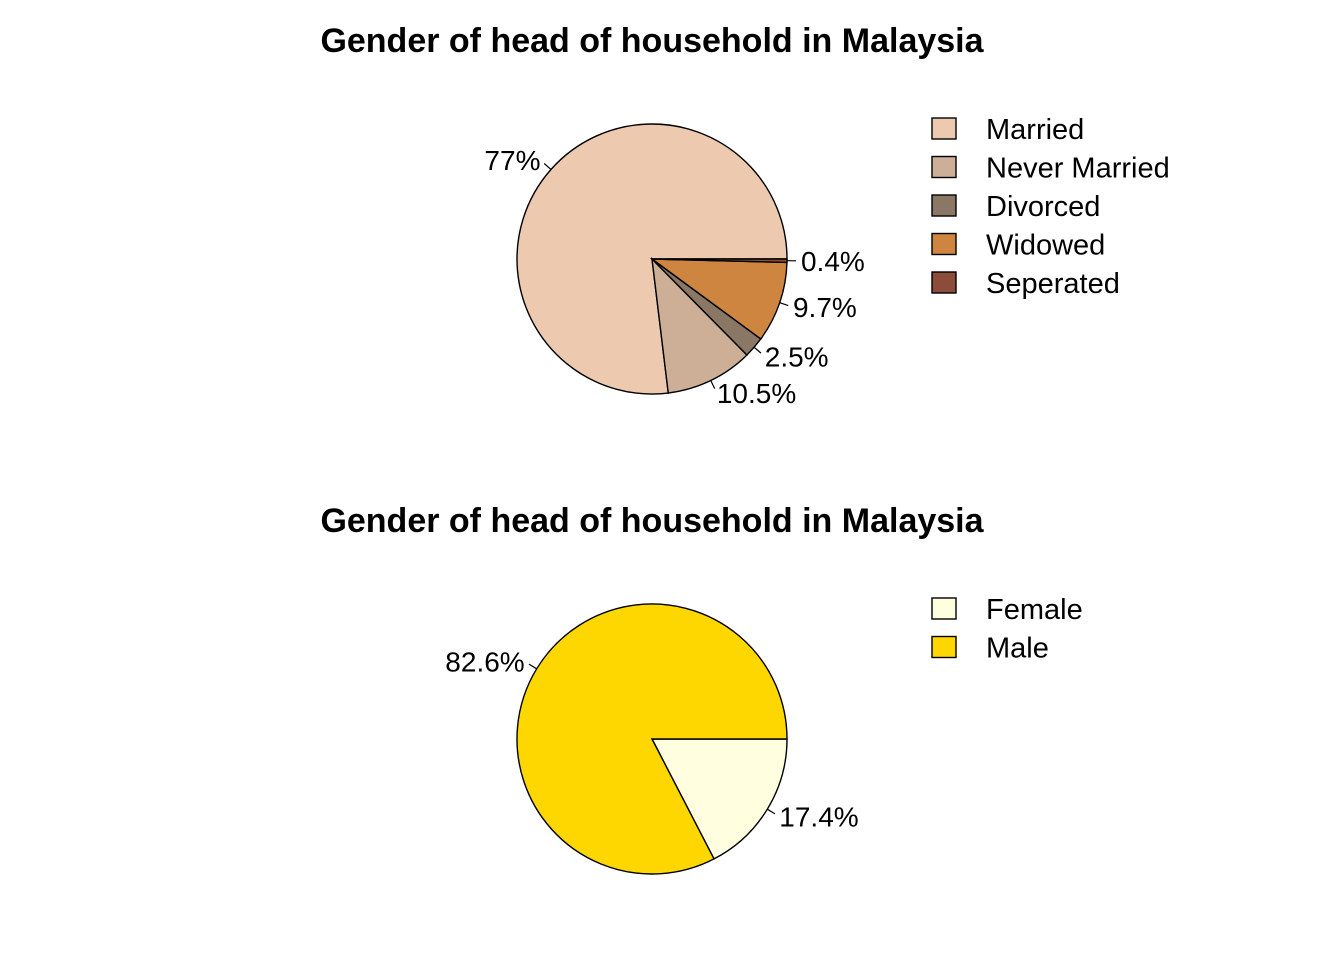 Image resolution: width=1344 pixels, height=960 pixels. Describe the element at coordinates (1017, 649) in the screenshot. I see `legend-label-male: Male` at that location.